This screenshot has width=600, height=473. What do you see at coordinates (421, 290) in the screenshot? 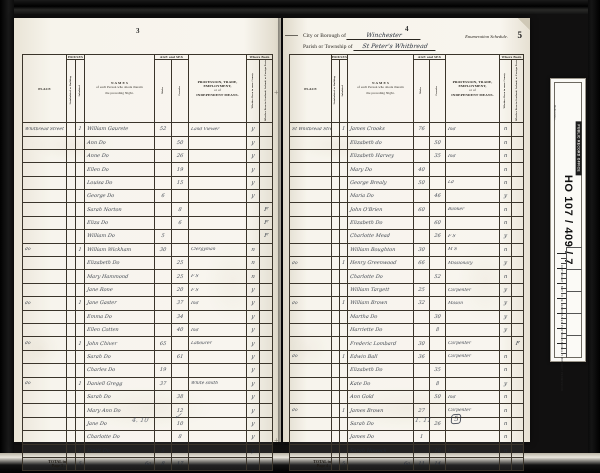
I see `cell-male-age-text: 25` at bounding box center [421, 290].